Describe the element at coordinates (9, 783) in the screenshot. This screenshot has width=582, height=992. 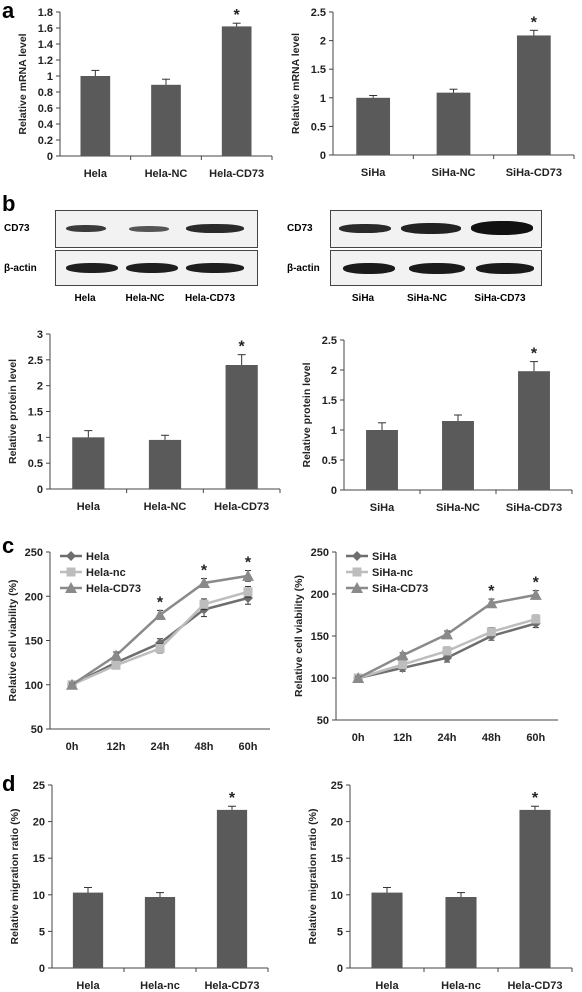
I see `panel-letter-d: d` at that location.